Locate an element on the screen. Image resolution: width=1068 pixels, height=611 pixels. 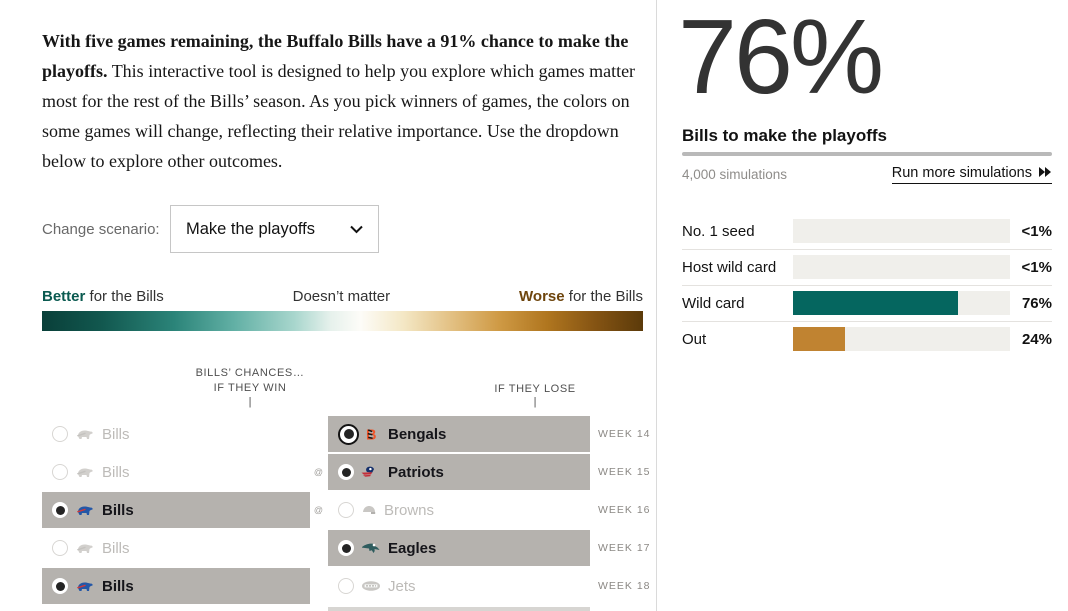
legend-better-label: Better for the Bills is located at coordinates (103, 296).